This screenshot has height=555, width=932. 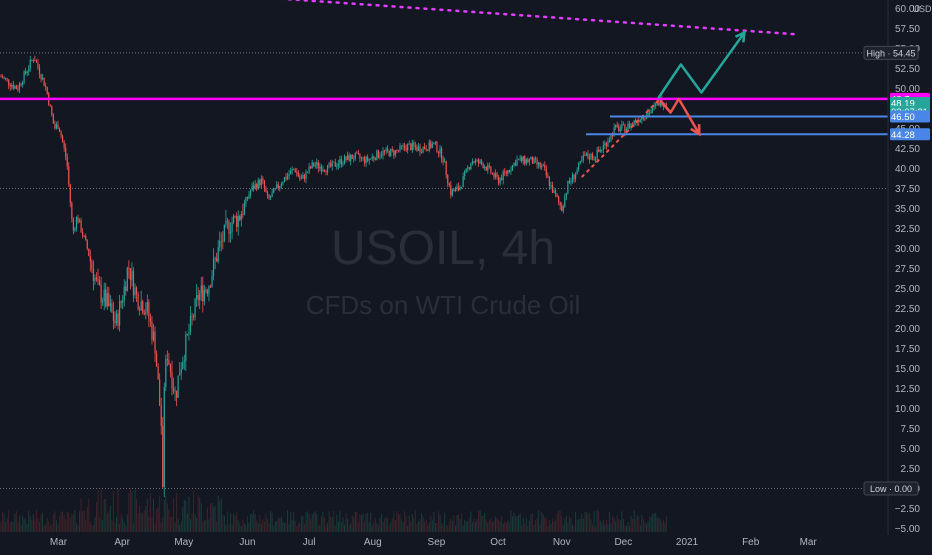 What do you see at coordinates (406, 18) in the screenshot?
I see `dotted-trendline` at bounding box center [406, 18].